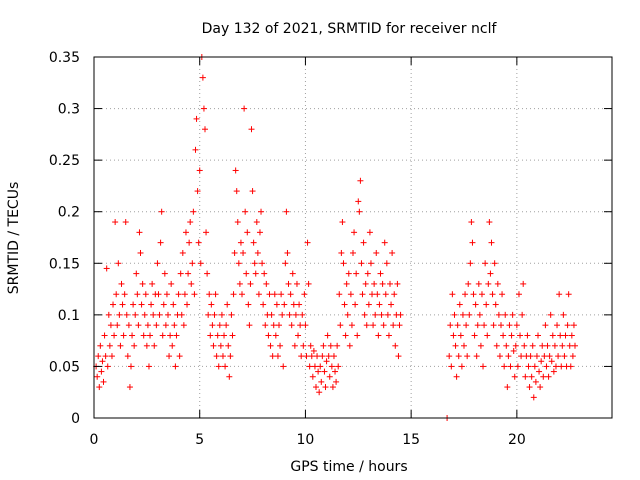  I want to click on y-tick-label: 0.25, so click(64, 161).